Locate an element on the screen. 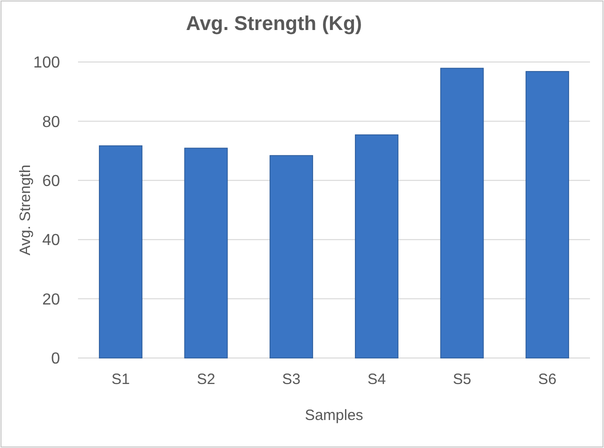  y-tick-label: 20 is located at coordinates (51, 299).